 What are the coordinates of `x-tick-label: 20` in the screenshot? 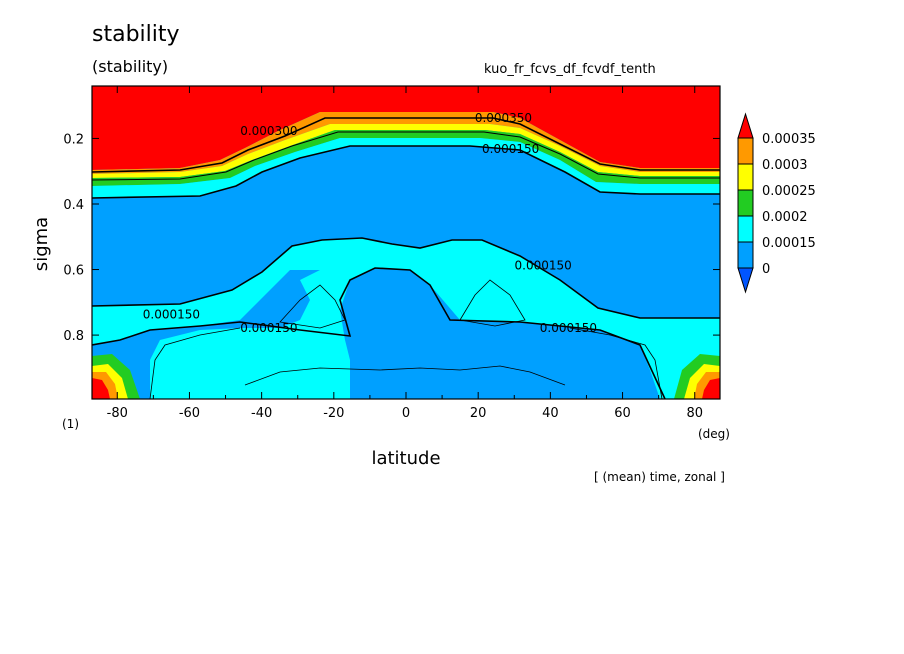 It's located at (478, 413).